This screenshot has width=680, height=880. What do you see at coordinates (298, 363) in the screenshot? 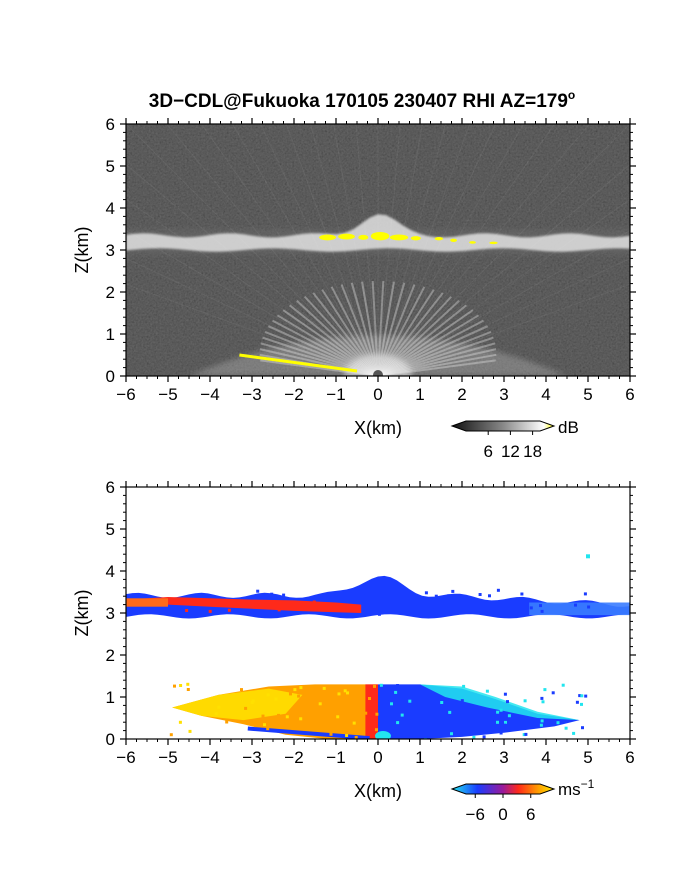
I see `ground-echo-line` at bounding box center [298, 363].